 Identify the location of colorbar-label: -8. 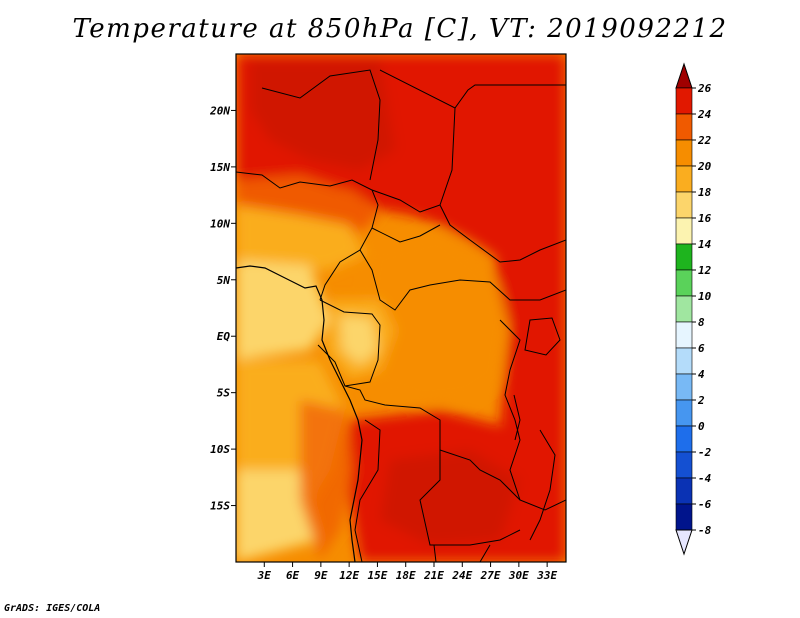
(705, 530).